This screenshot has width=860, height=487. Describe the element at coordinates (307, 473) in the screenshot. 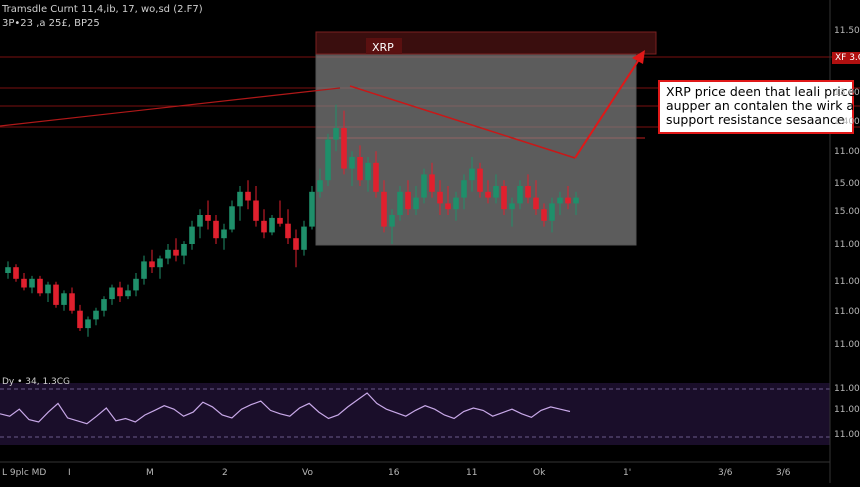

I see `x-axis-label: Vo` at that location.